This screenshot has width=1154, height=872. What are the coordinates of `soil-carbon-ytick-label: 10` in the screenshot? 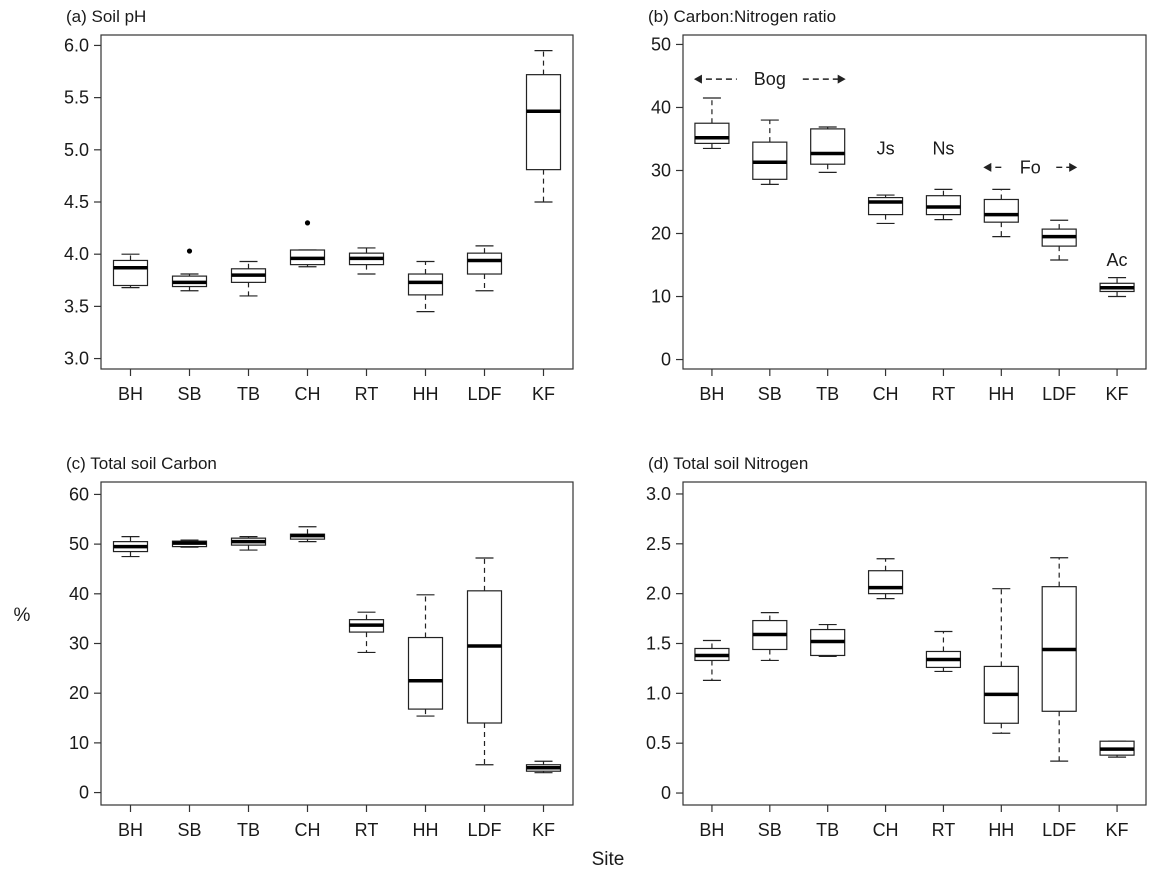 It's located at (79, 743).